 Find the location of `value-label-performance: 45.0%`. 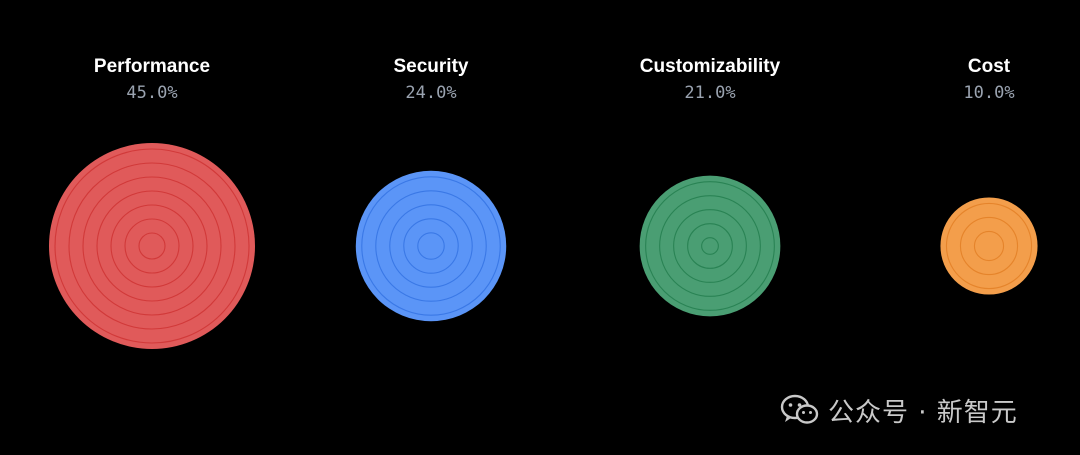

value-label-performance: 45.0% is located at coordinates (151, 93).